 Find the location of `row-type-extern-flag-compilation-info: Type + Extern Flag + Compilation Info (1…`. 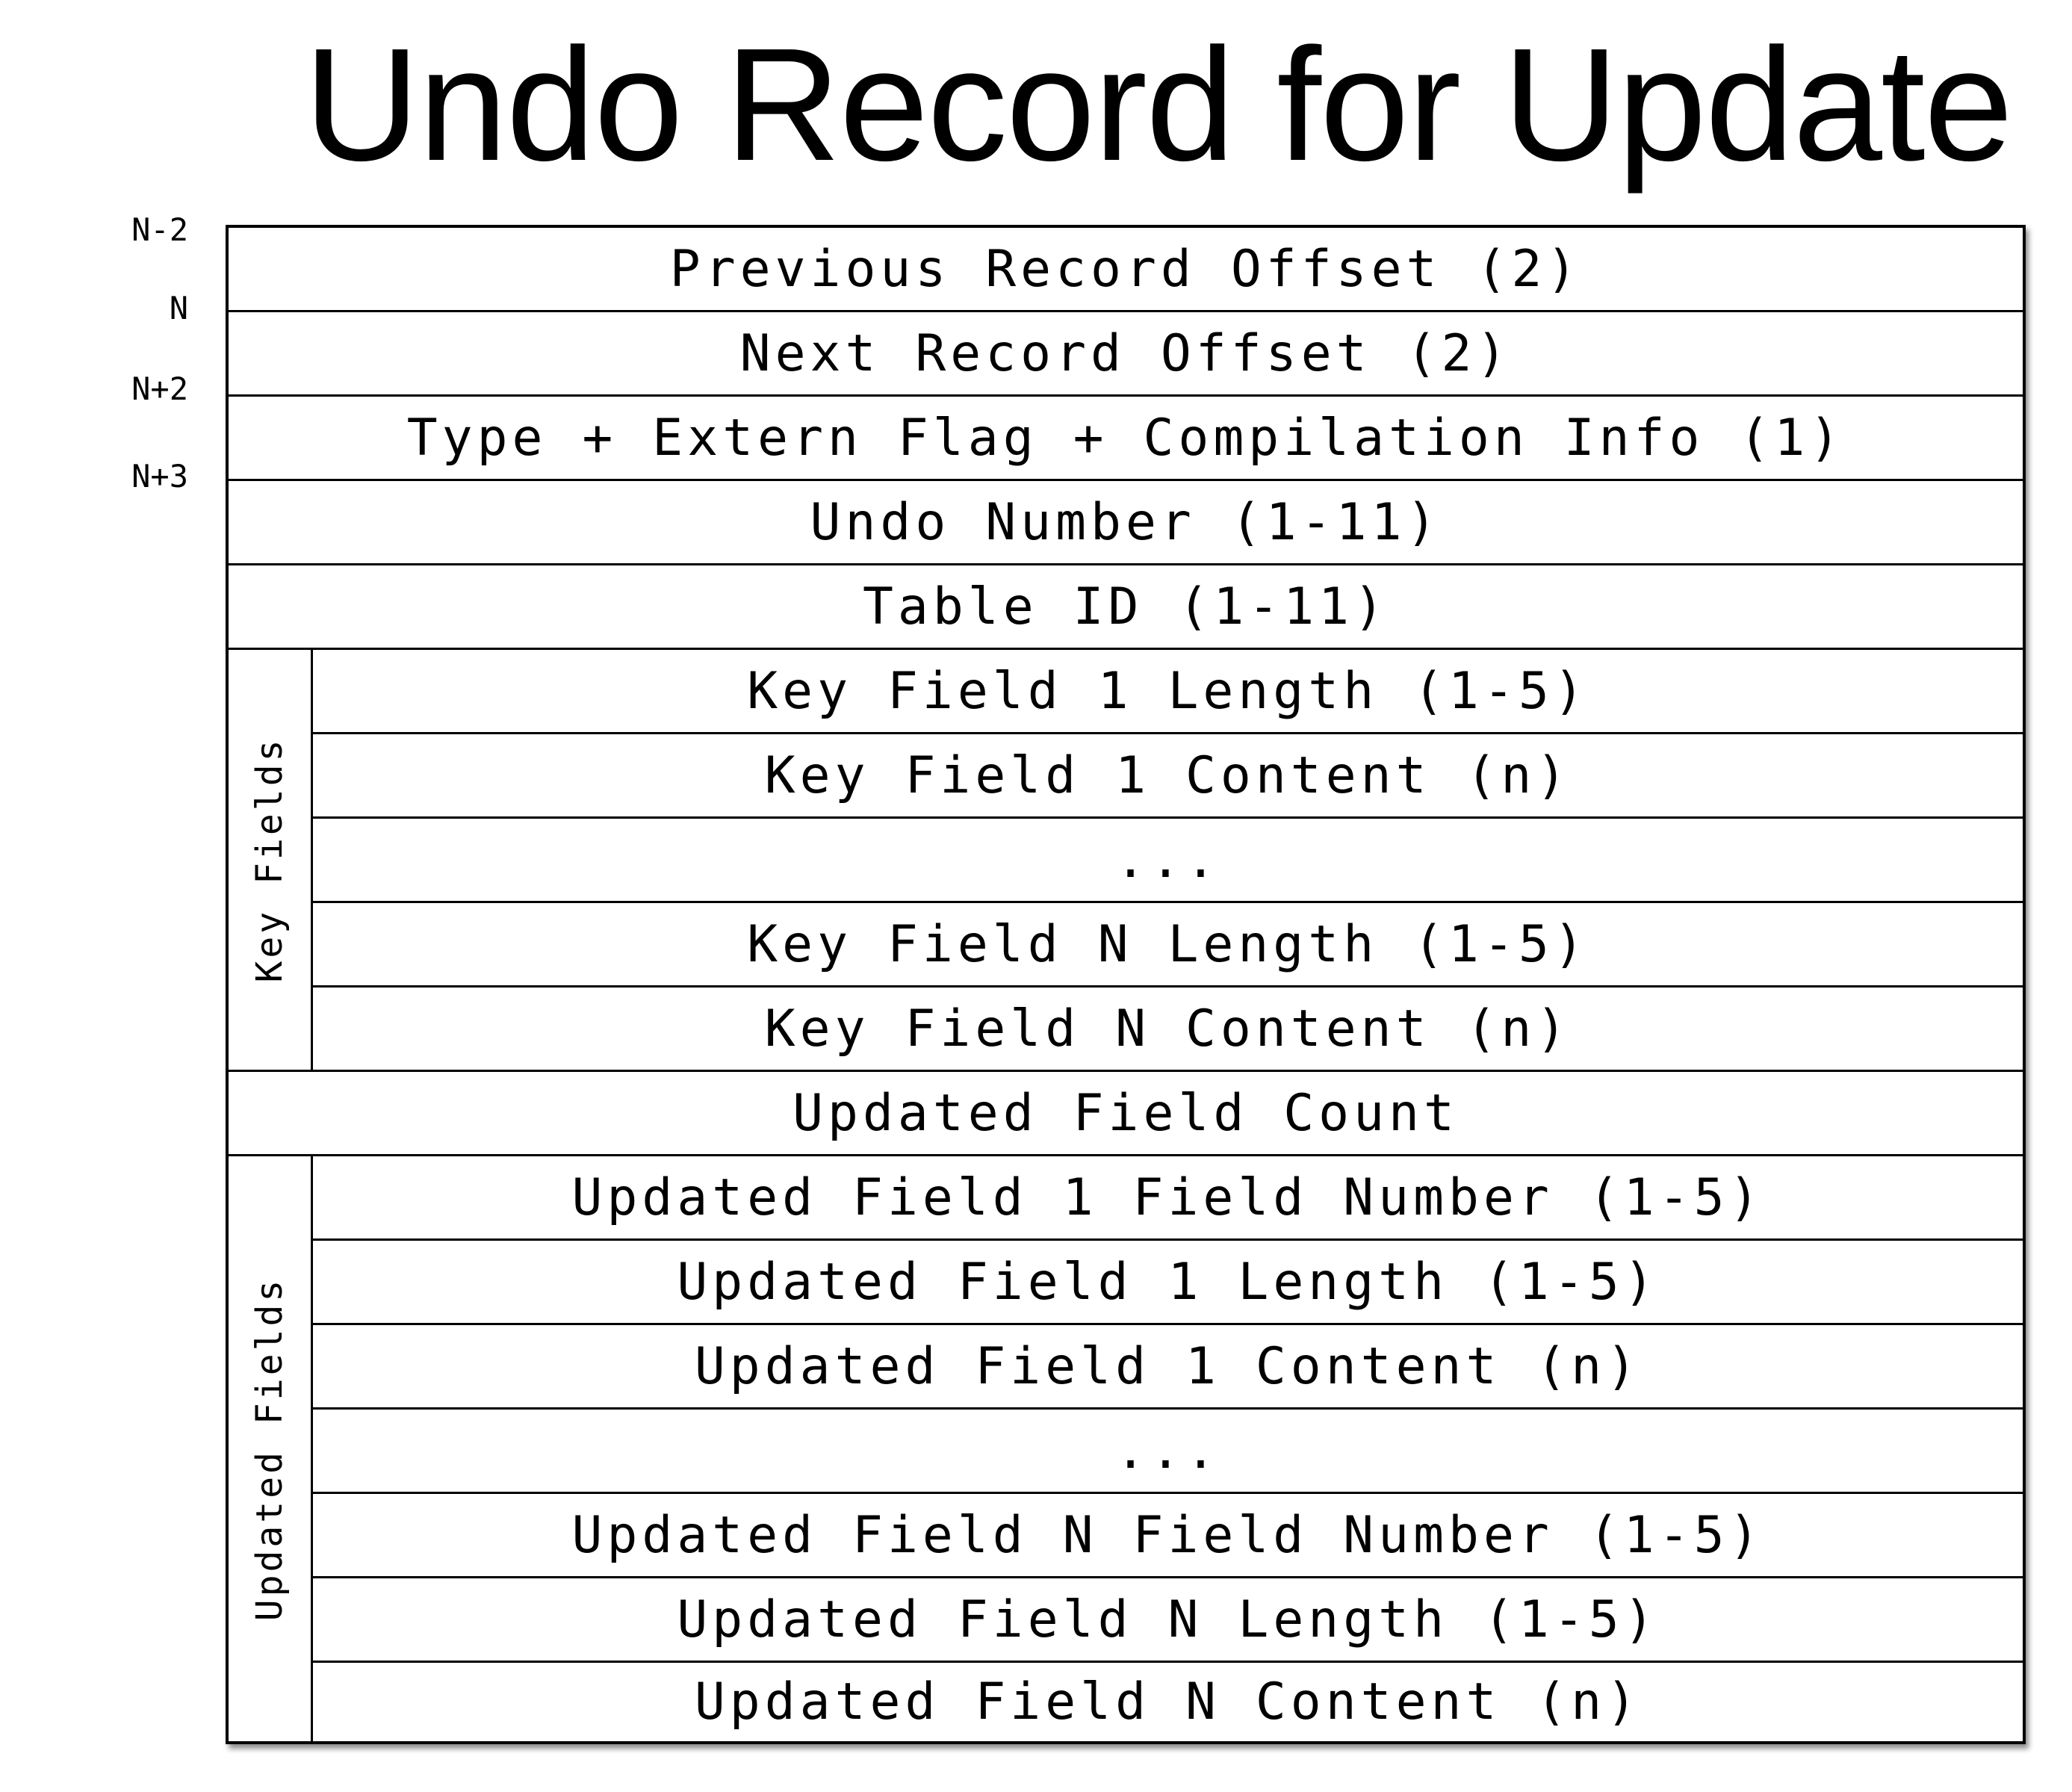

row-type-extern-flag-compilation-info: Type + Extern Flag + Compilation Info (1… is located at coordinates (1126, 439).